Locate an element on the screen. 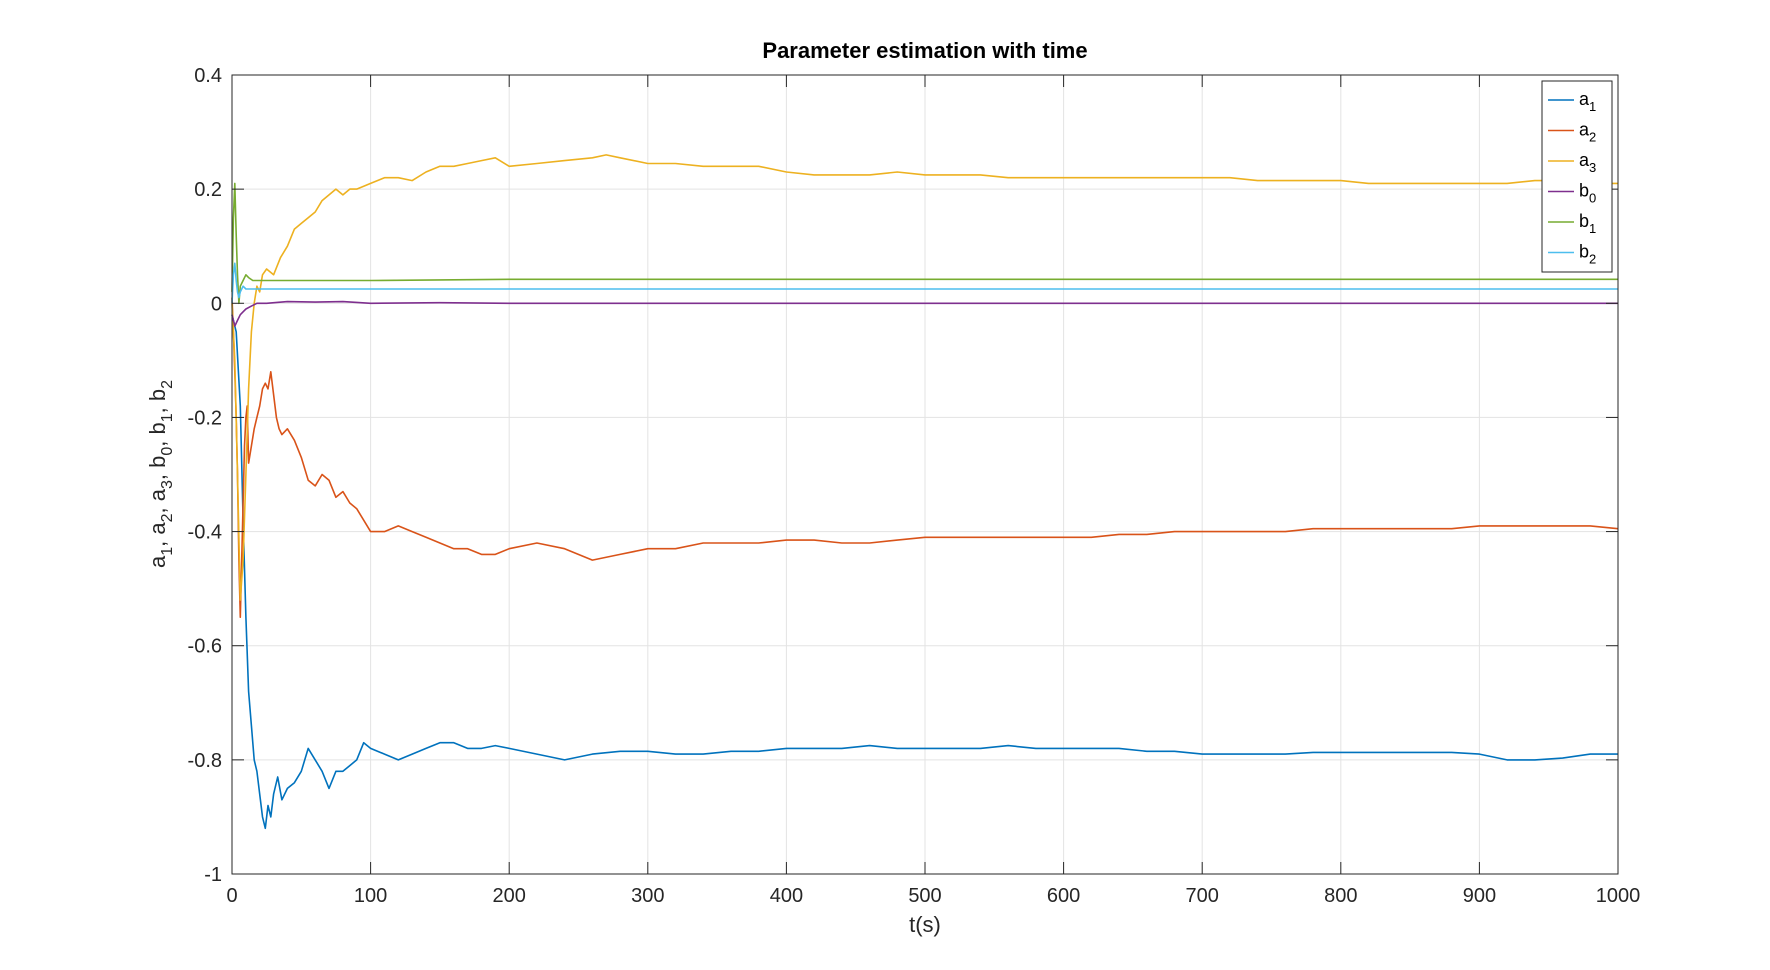 The image size is (1770, 970). y-axis-label: a1, a2, a3, b0, b1, b2 is located at coordinates (160, 474).